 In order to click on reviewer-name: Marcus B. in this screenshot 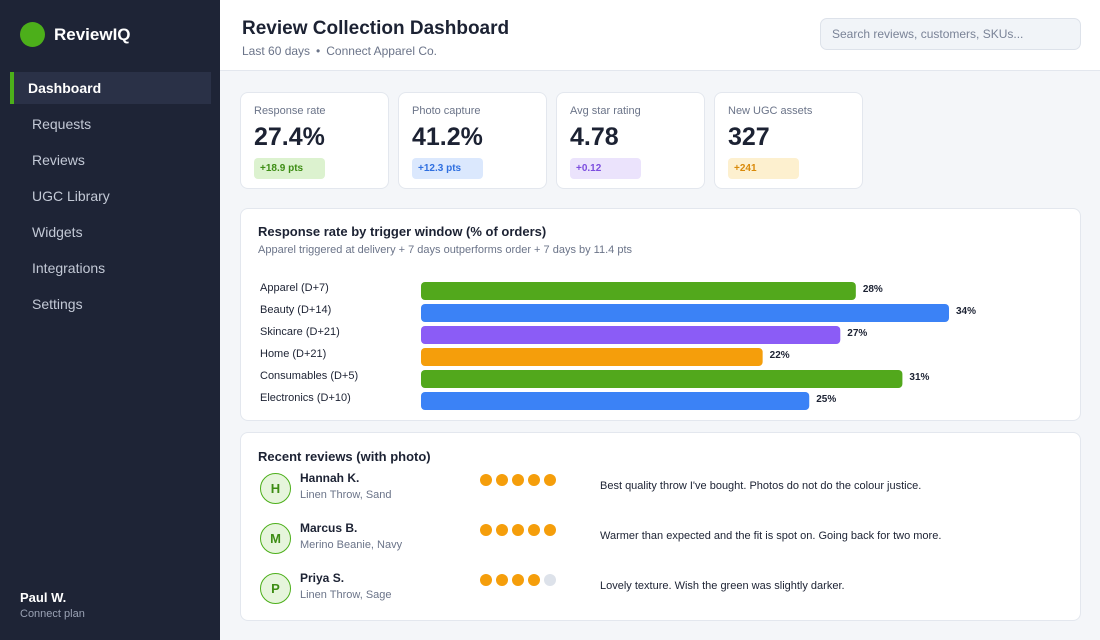, I will do `click(329, 528)`.